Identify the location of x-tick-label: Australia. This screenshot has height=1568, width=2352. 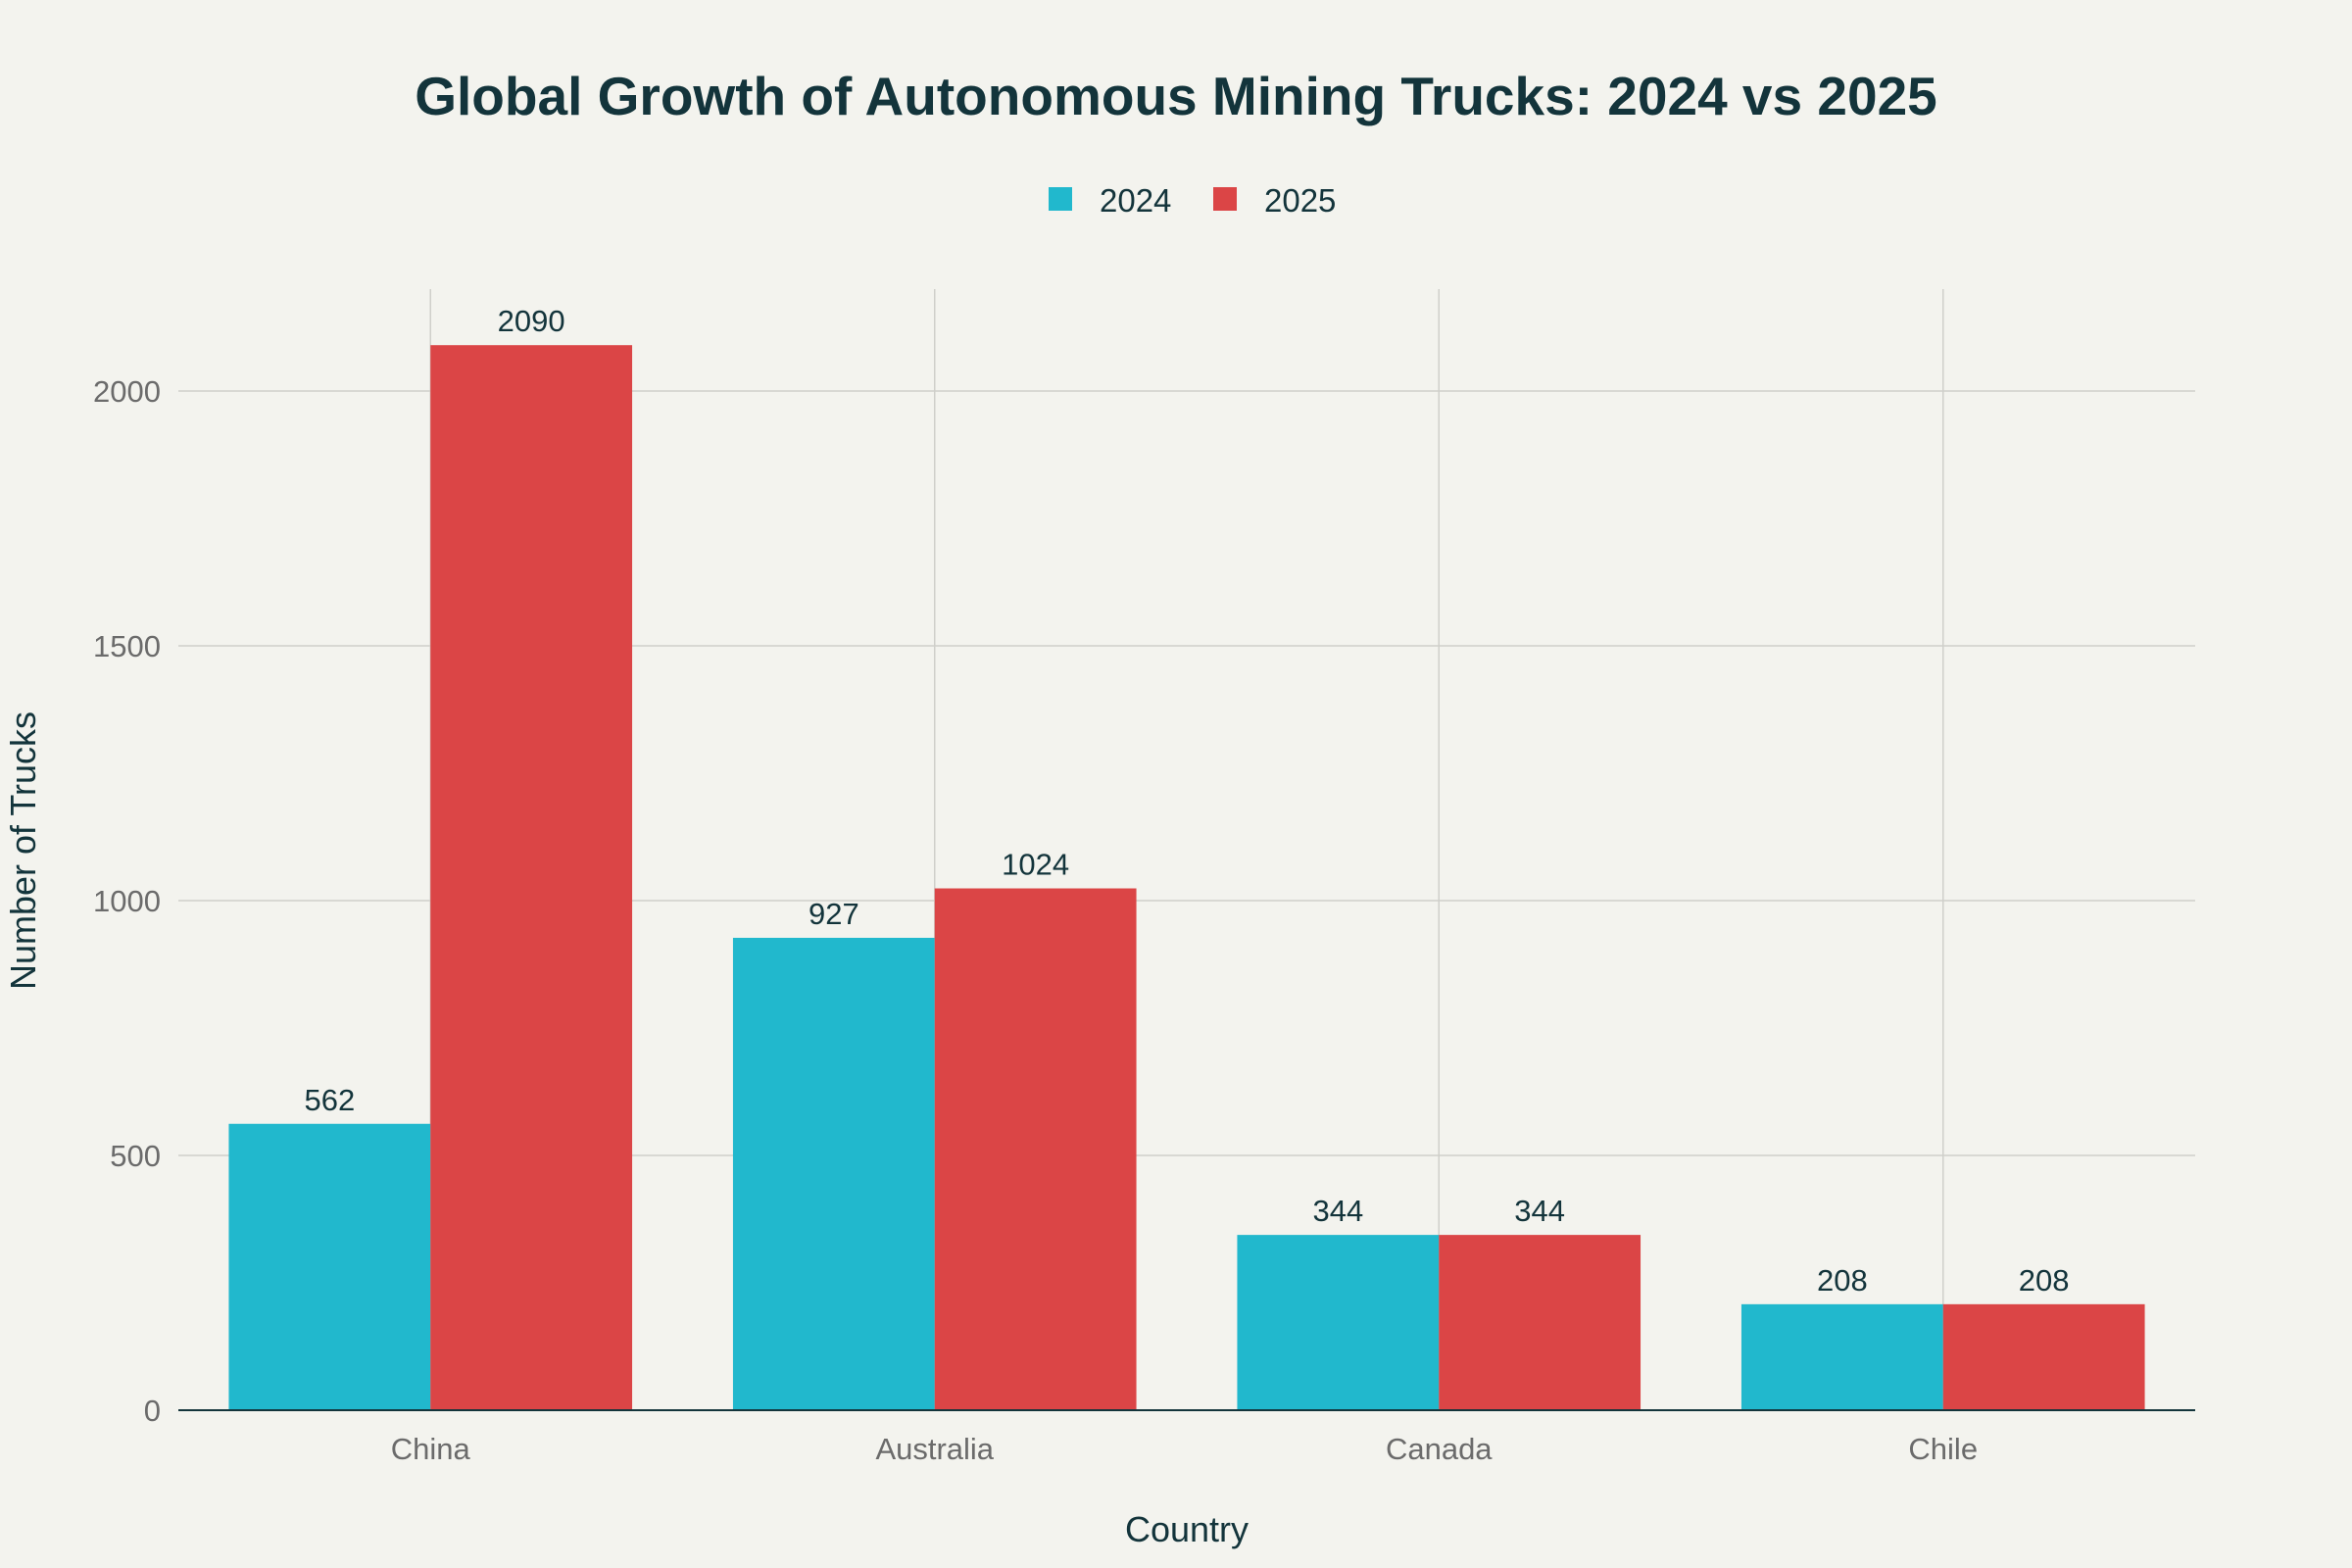
(934, 1449).